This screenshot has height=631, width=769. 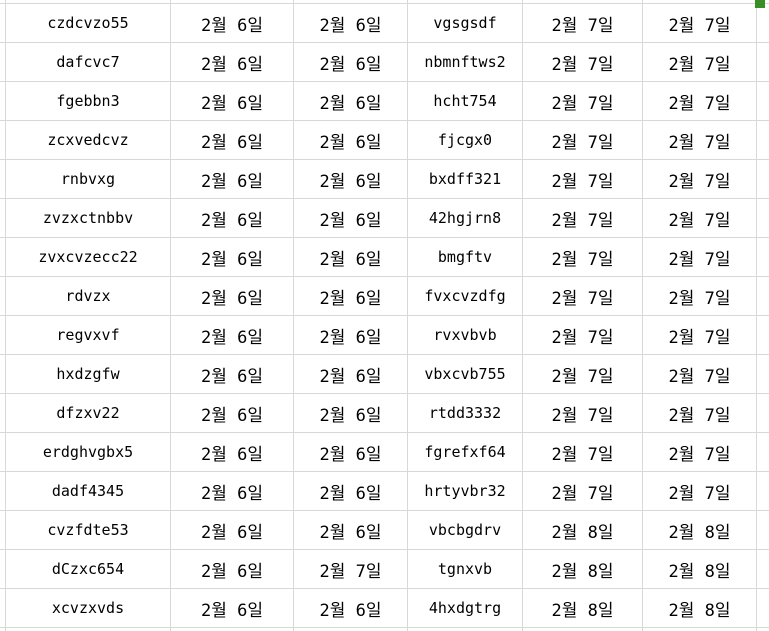 I want to click on cell-id-b: rvxvbvb, so click(x=465, y=335).